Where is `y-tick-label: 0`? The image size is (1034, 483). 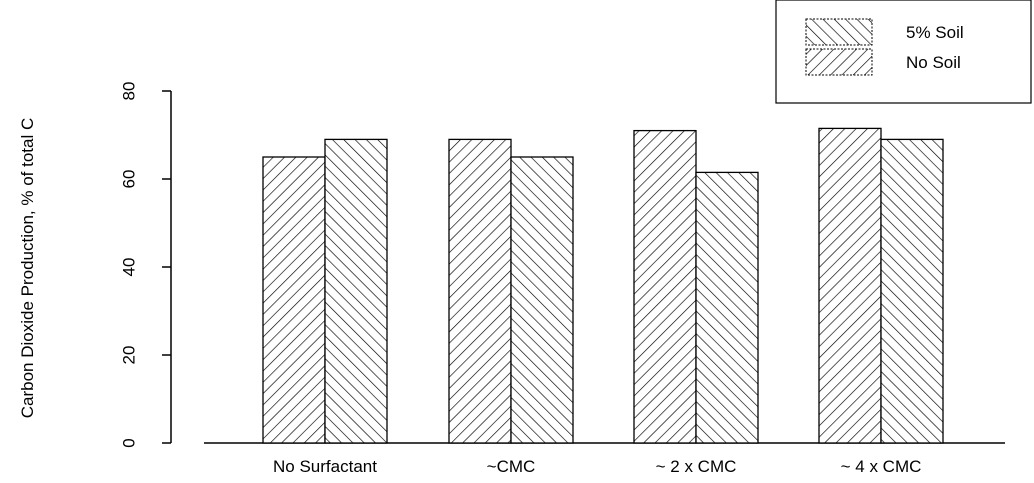 y-tick-label: 0 is located at coordinates (128, 442).